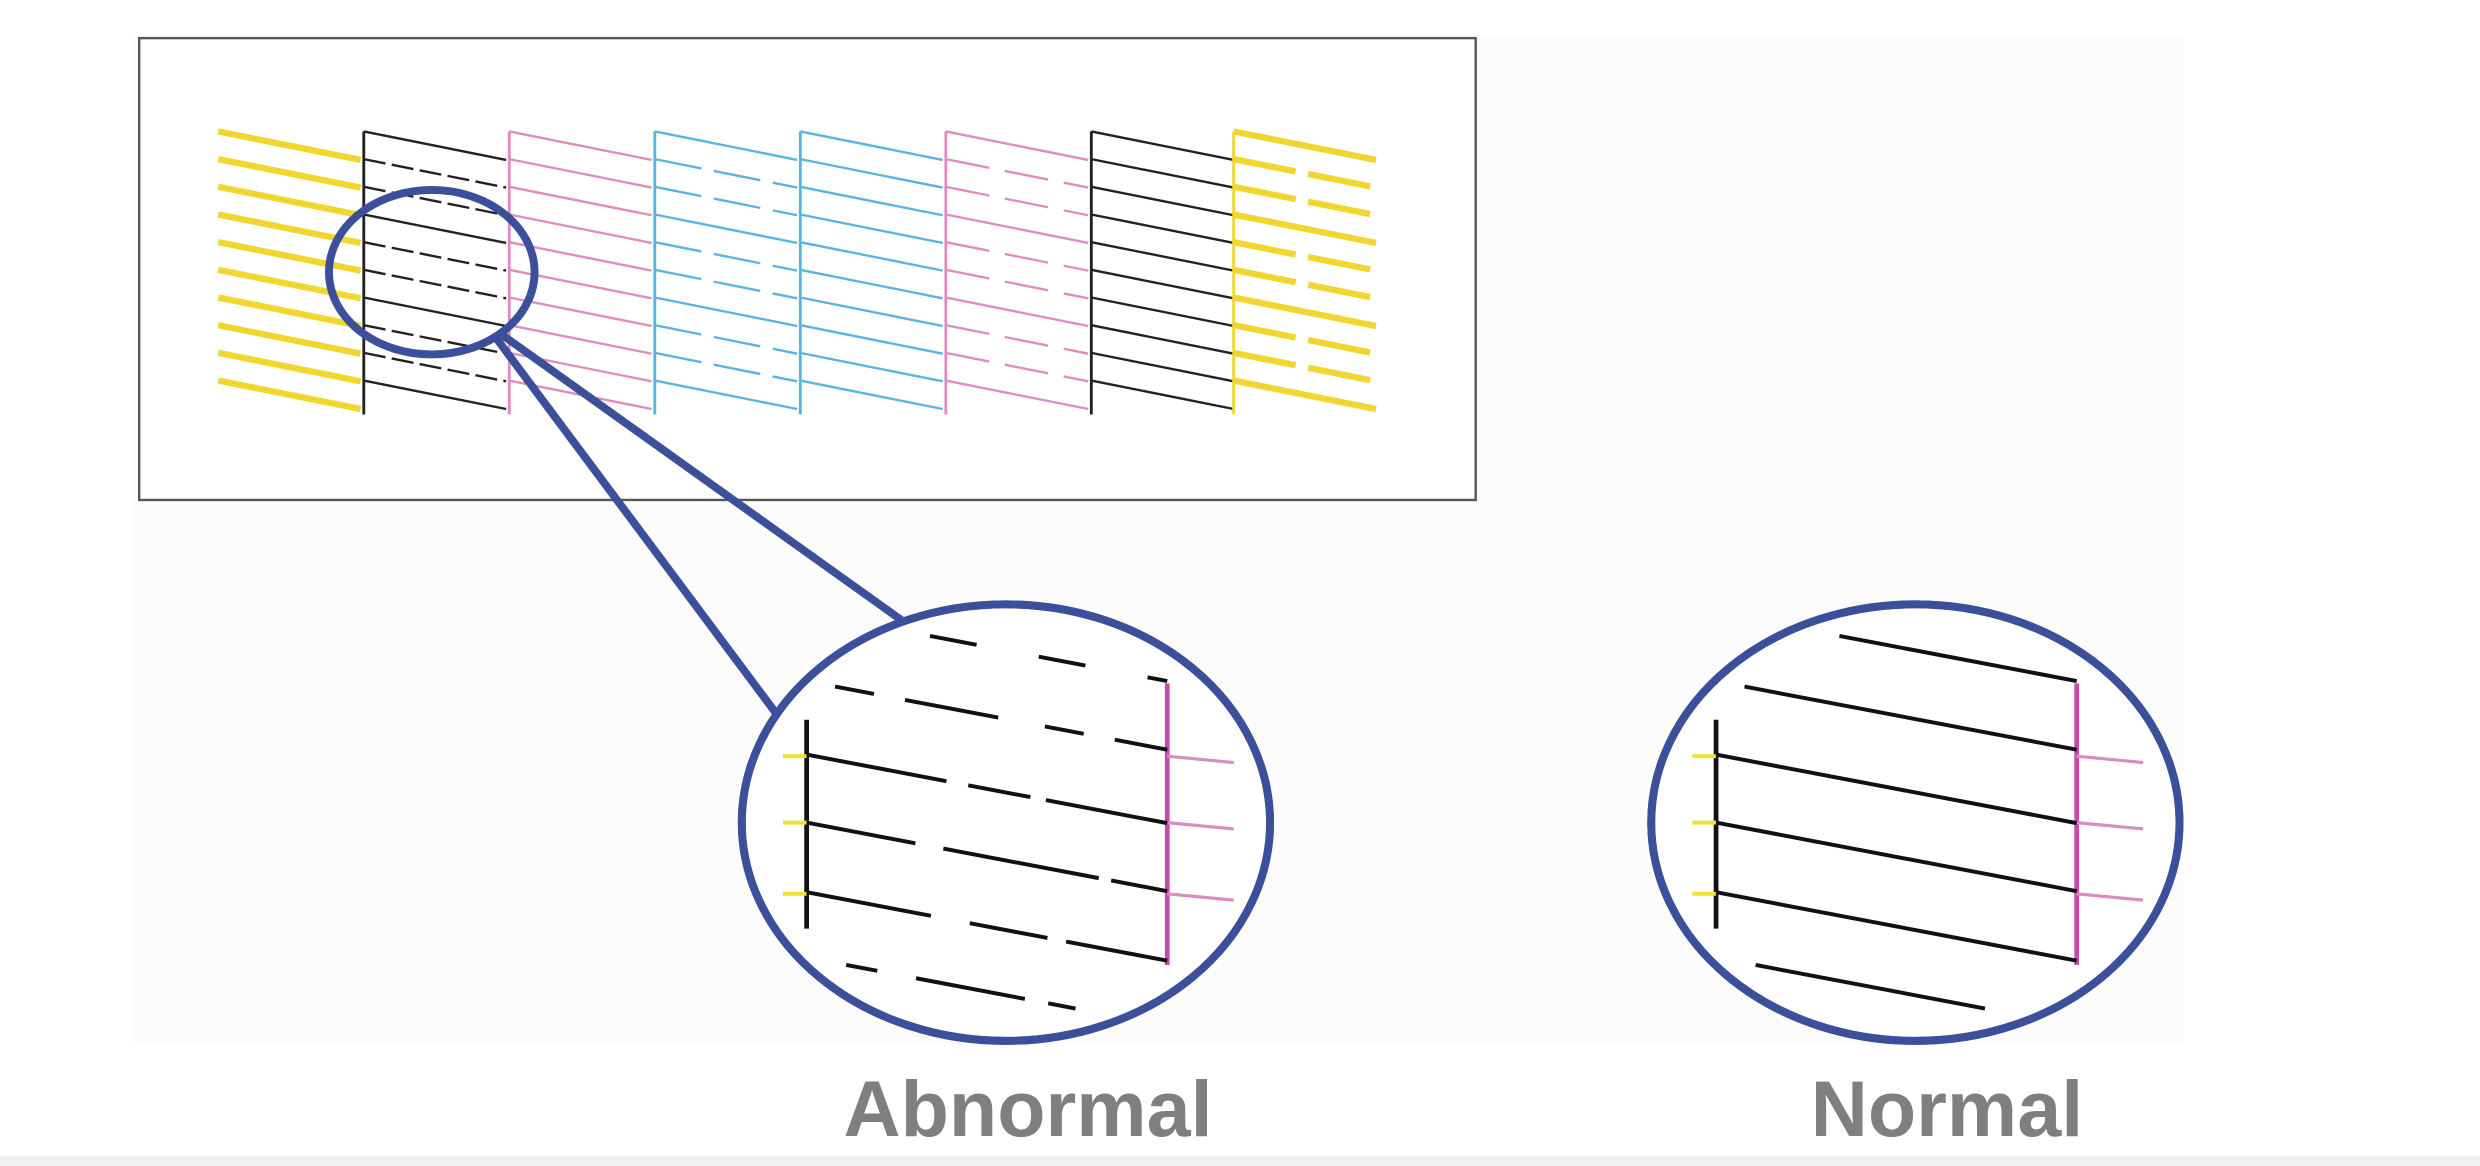  I want to click on normal-label: Normal, so click(1947, 1108).